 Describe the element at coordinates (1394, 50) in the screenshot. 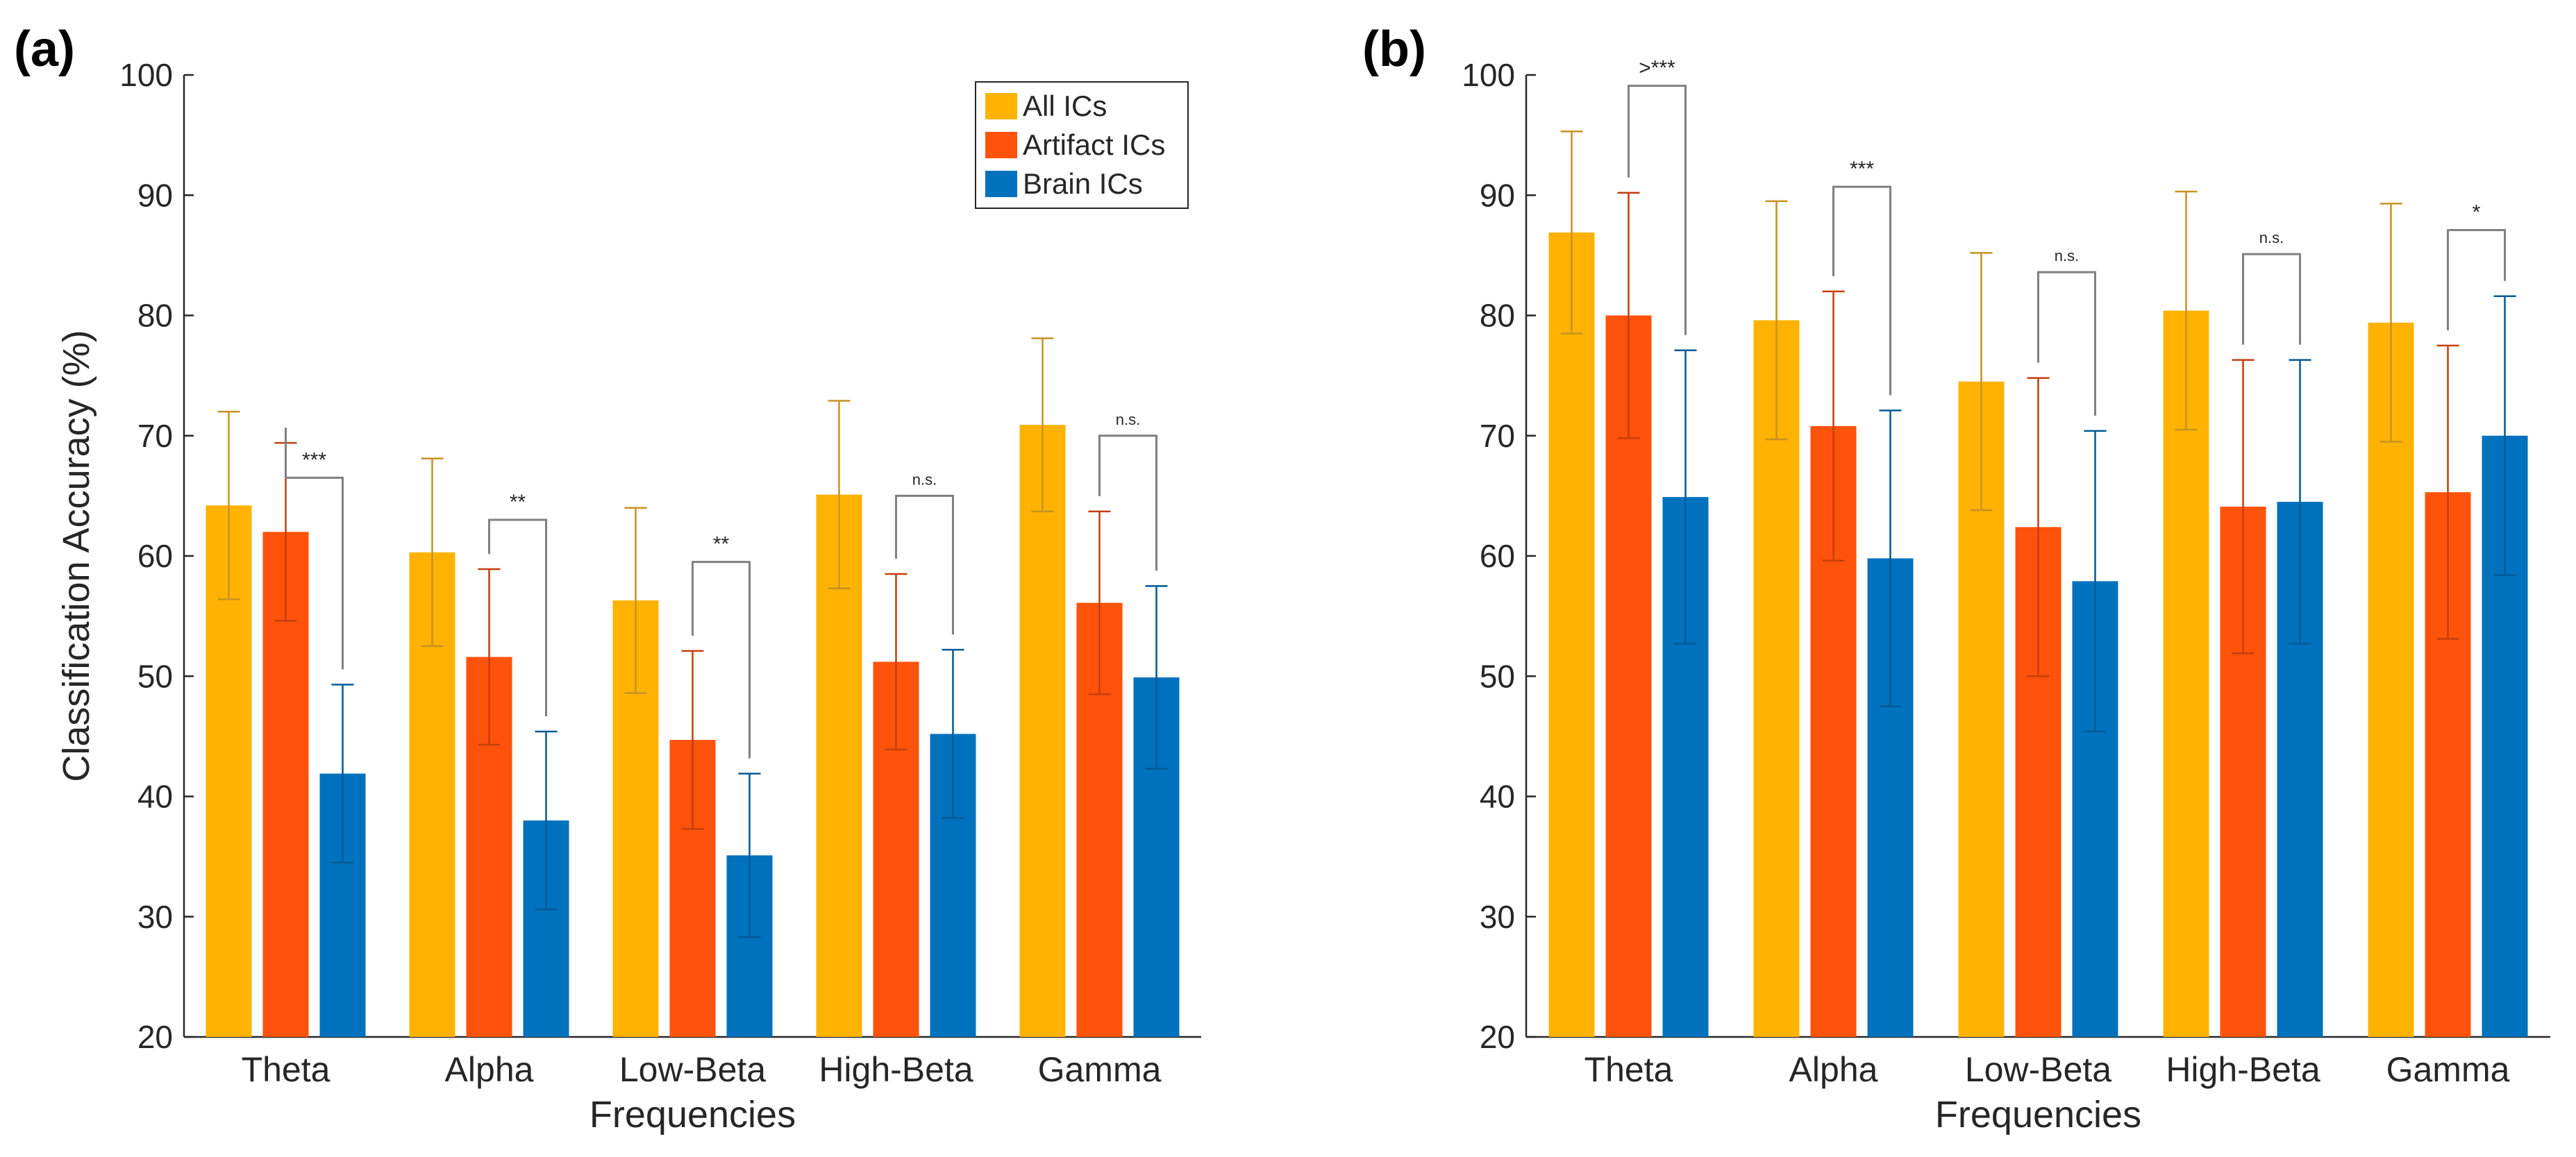

I see `panel-letter: (b)` at that location.